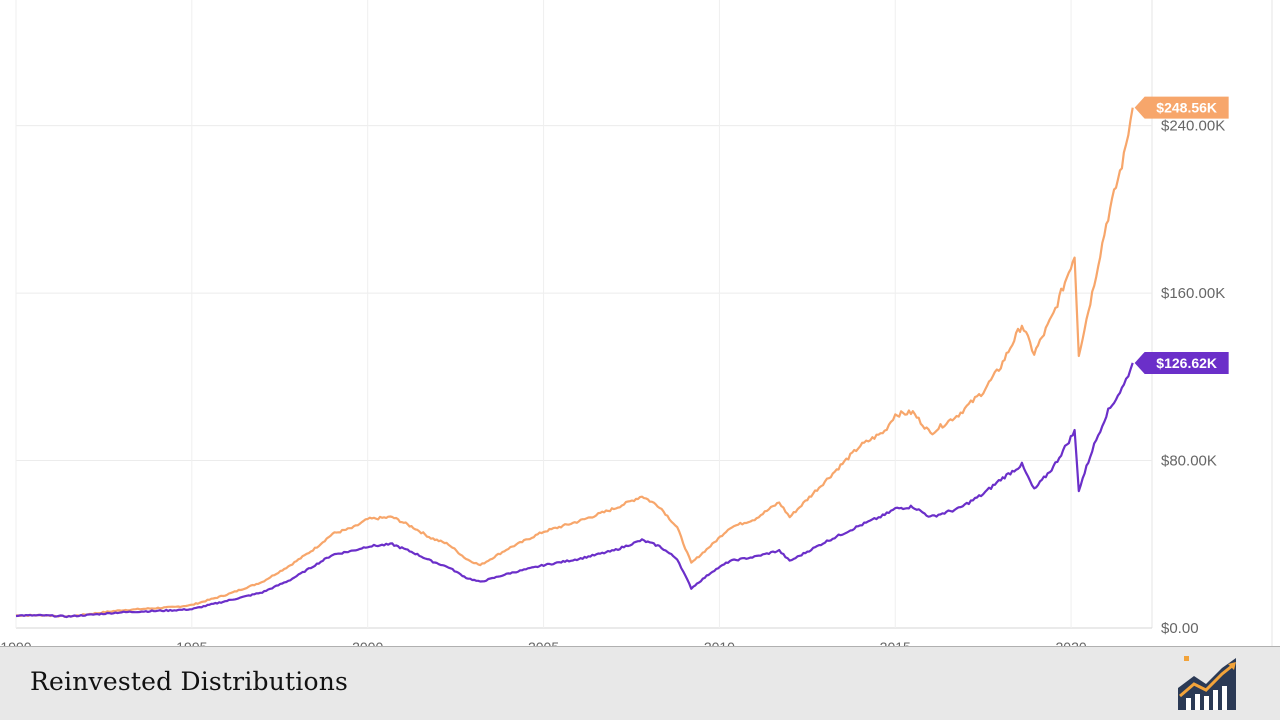  I want to click on x-tick-label: 2015, so click(895, 642).